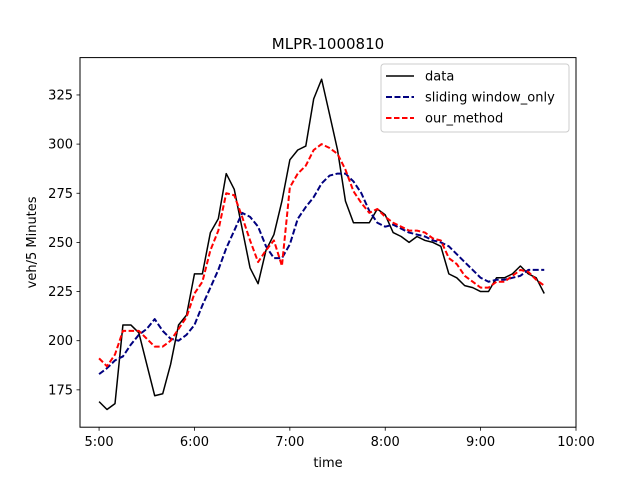 Image resolution: width=640 pixels, height=480 pixels. I want to click on y-tick-label: 325, so click(60, 95).